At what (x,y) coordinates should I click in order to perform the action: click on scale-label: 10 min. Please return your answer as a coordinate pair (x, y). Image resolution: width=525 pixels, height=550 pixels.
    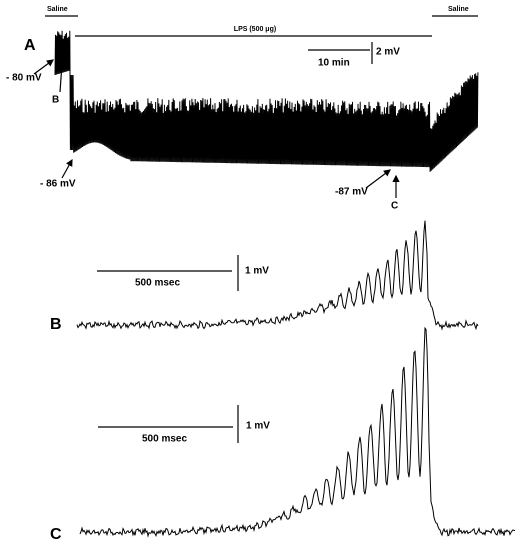
    Looking at the image, I should click on (334, 63).